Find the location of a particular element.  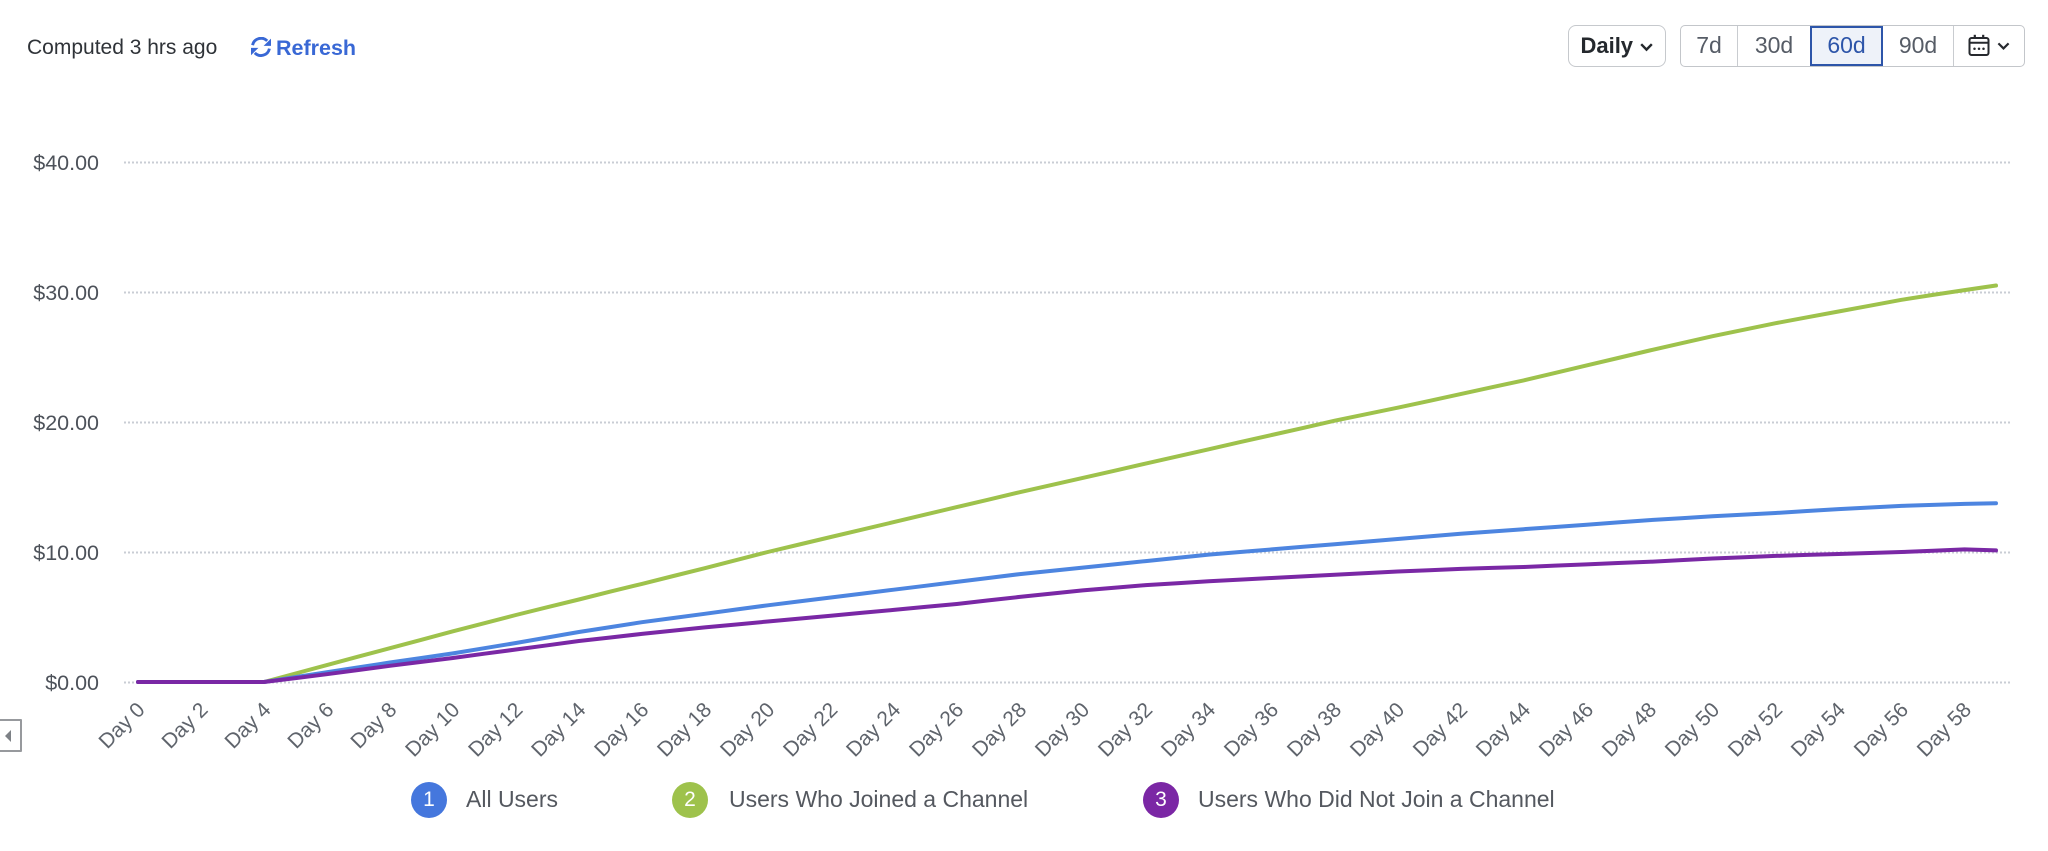

svg-text: $40.00 is located at coordinates (66, 163).